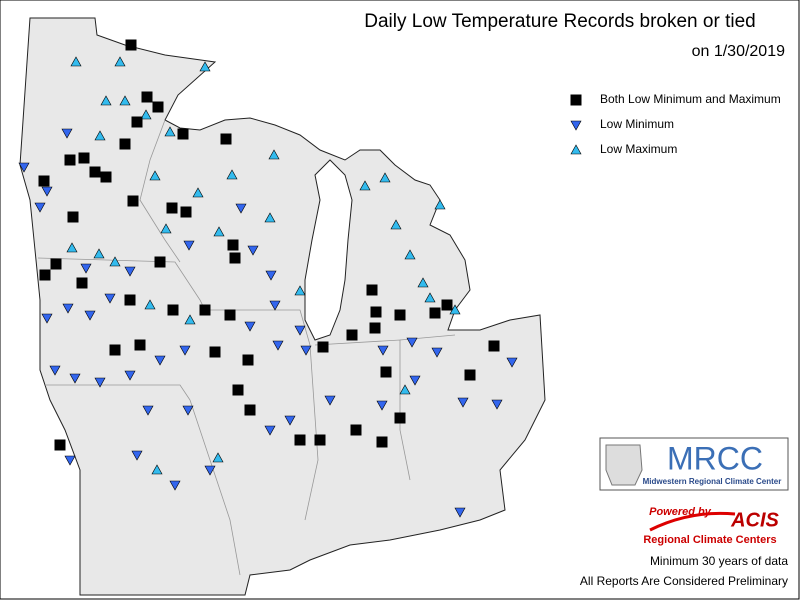 The height and width of the screenshot is (600, 800). I want to click on legend-label: Low Minimum, so click(637, 124).